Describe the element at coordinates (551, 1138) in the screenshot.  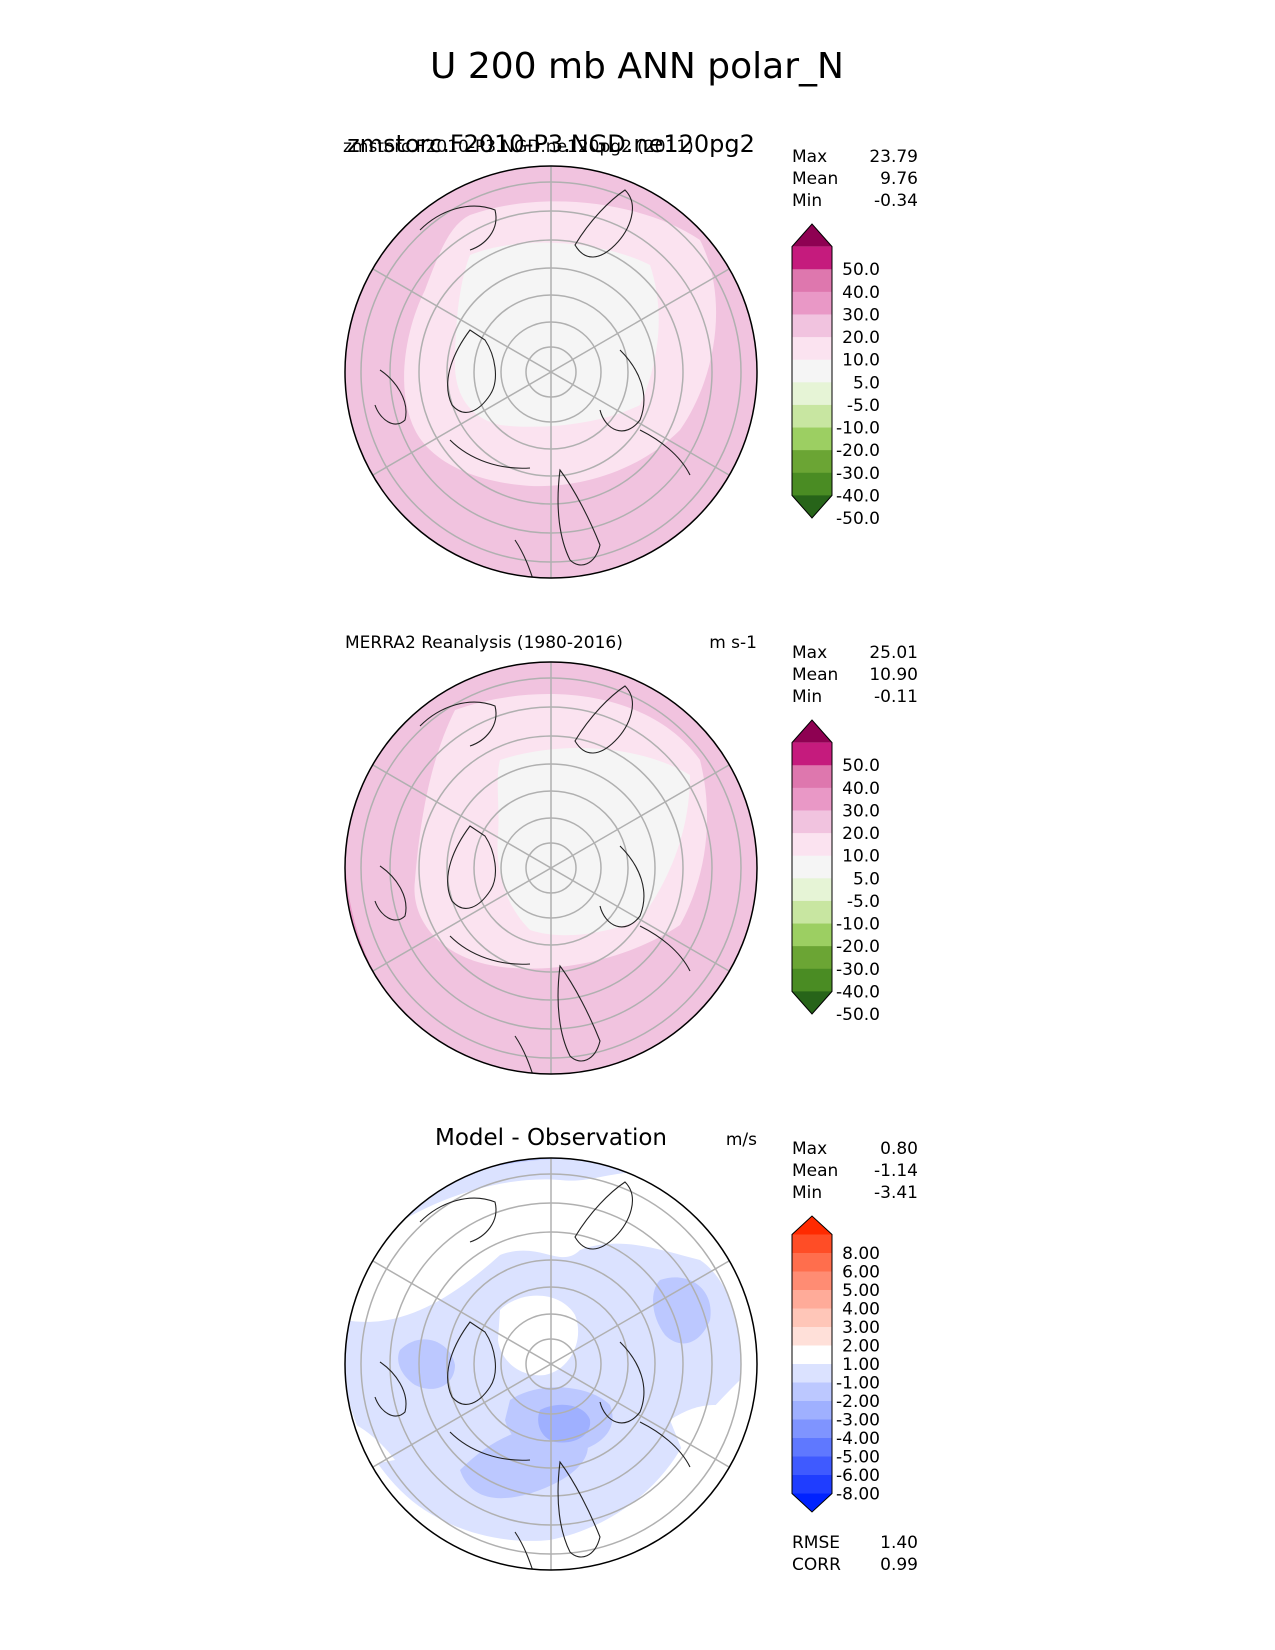
I see `panel-difference-title: Model - Observation` at that location.